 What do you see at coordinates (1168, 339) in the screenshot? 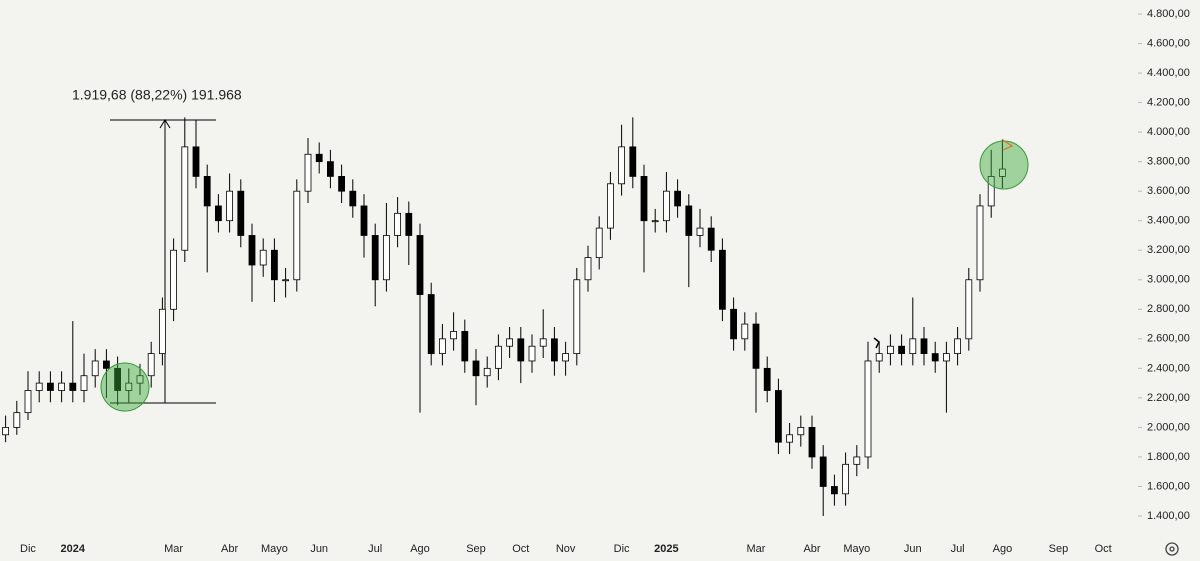
I see `y-tick-label: 2.600,00` at bounding box center [1168, 339].